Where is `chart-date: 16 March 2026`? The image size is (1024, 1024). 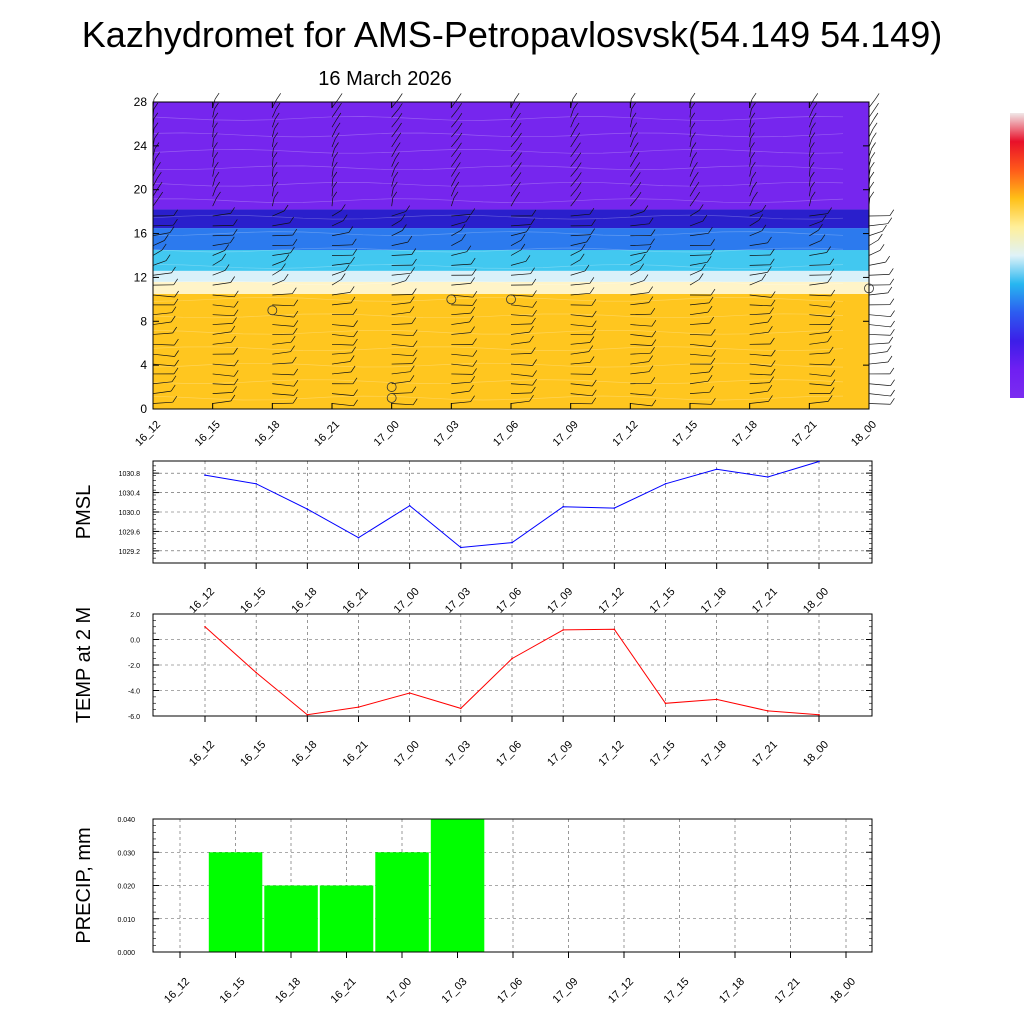
chart-date: 16 March 2026 is located at coordinates (385, 79).